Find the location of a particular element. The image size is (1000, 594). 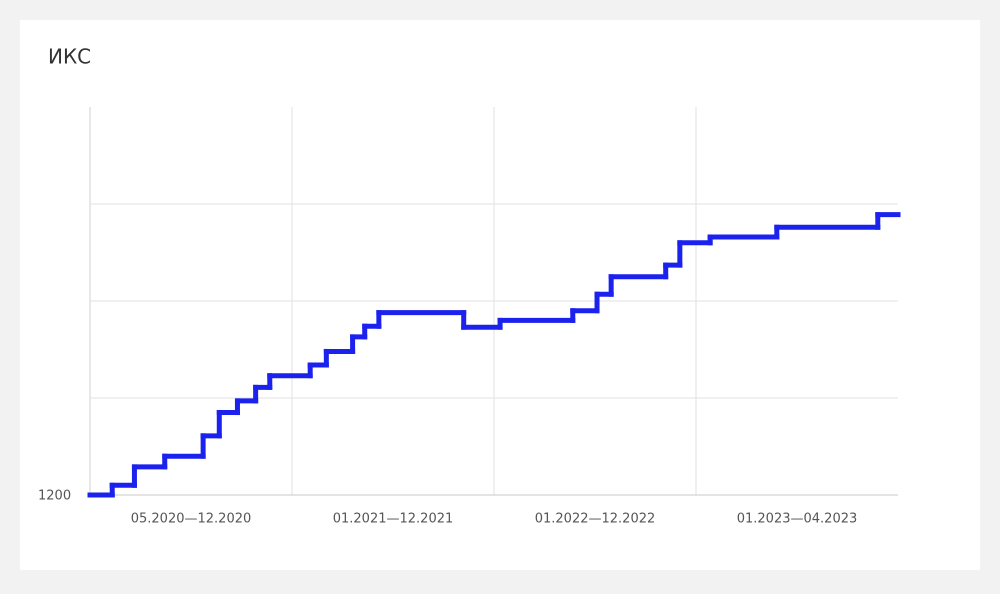

x-tick-label: 01.2022—12.2022 is located at coordinates (595, 519).